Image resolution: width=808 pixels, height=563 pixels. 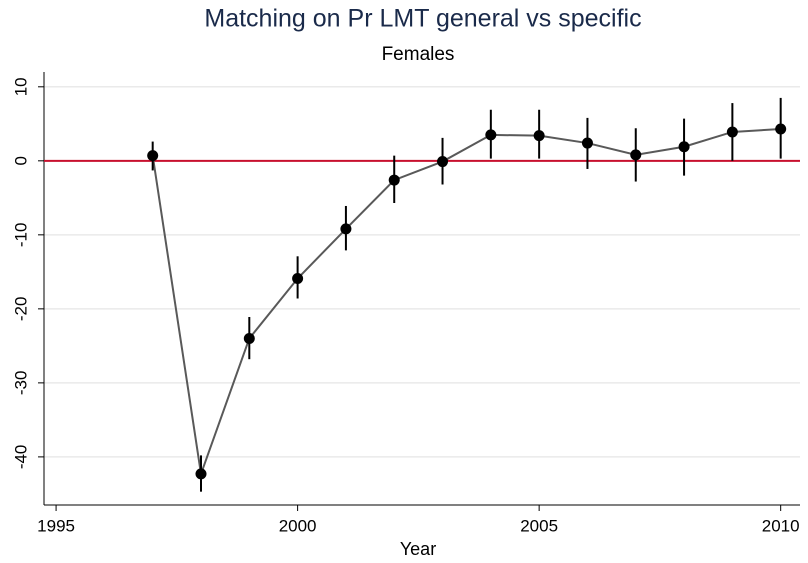 What do you see at coordinates (539, 525) in the screenshot?
I see `x-tick-label: 2005` at bounding box center [539, 525].